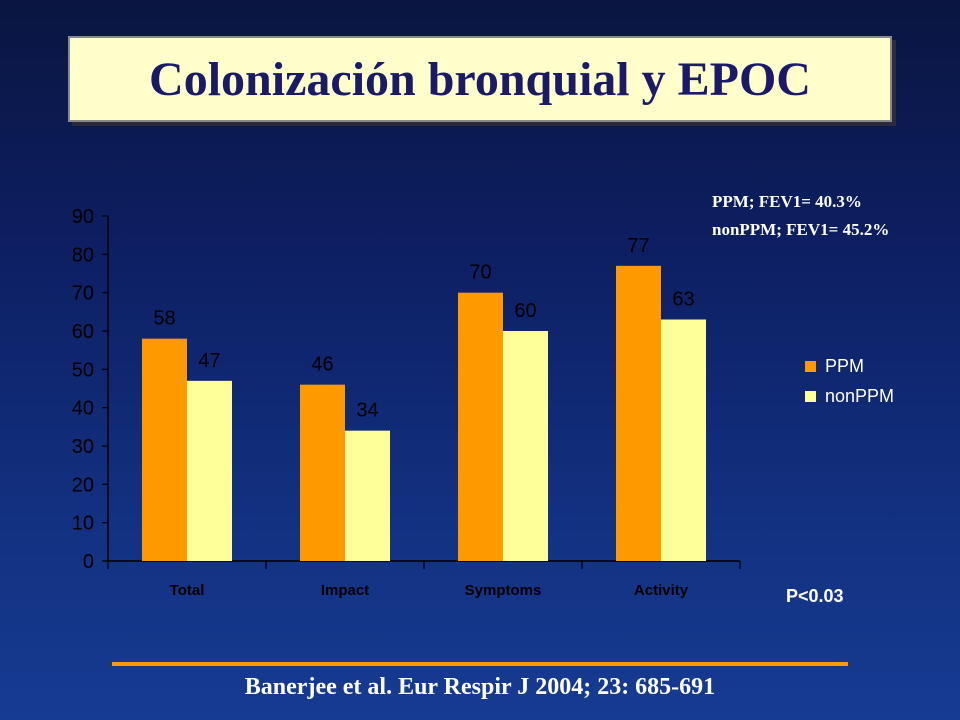 This screenshot has height=720, width=960. I want to click on bar-nonppm-total, so click(209, 470).